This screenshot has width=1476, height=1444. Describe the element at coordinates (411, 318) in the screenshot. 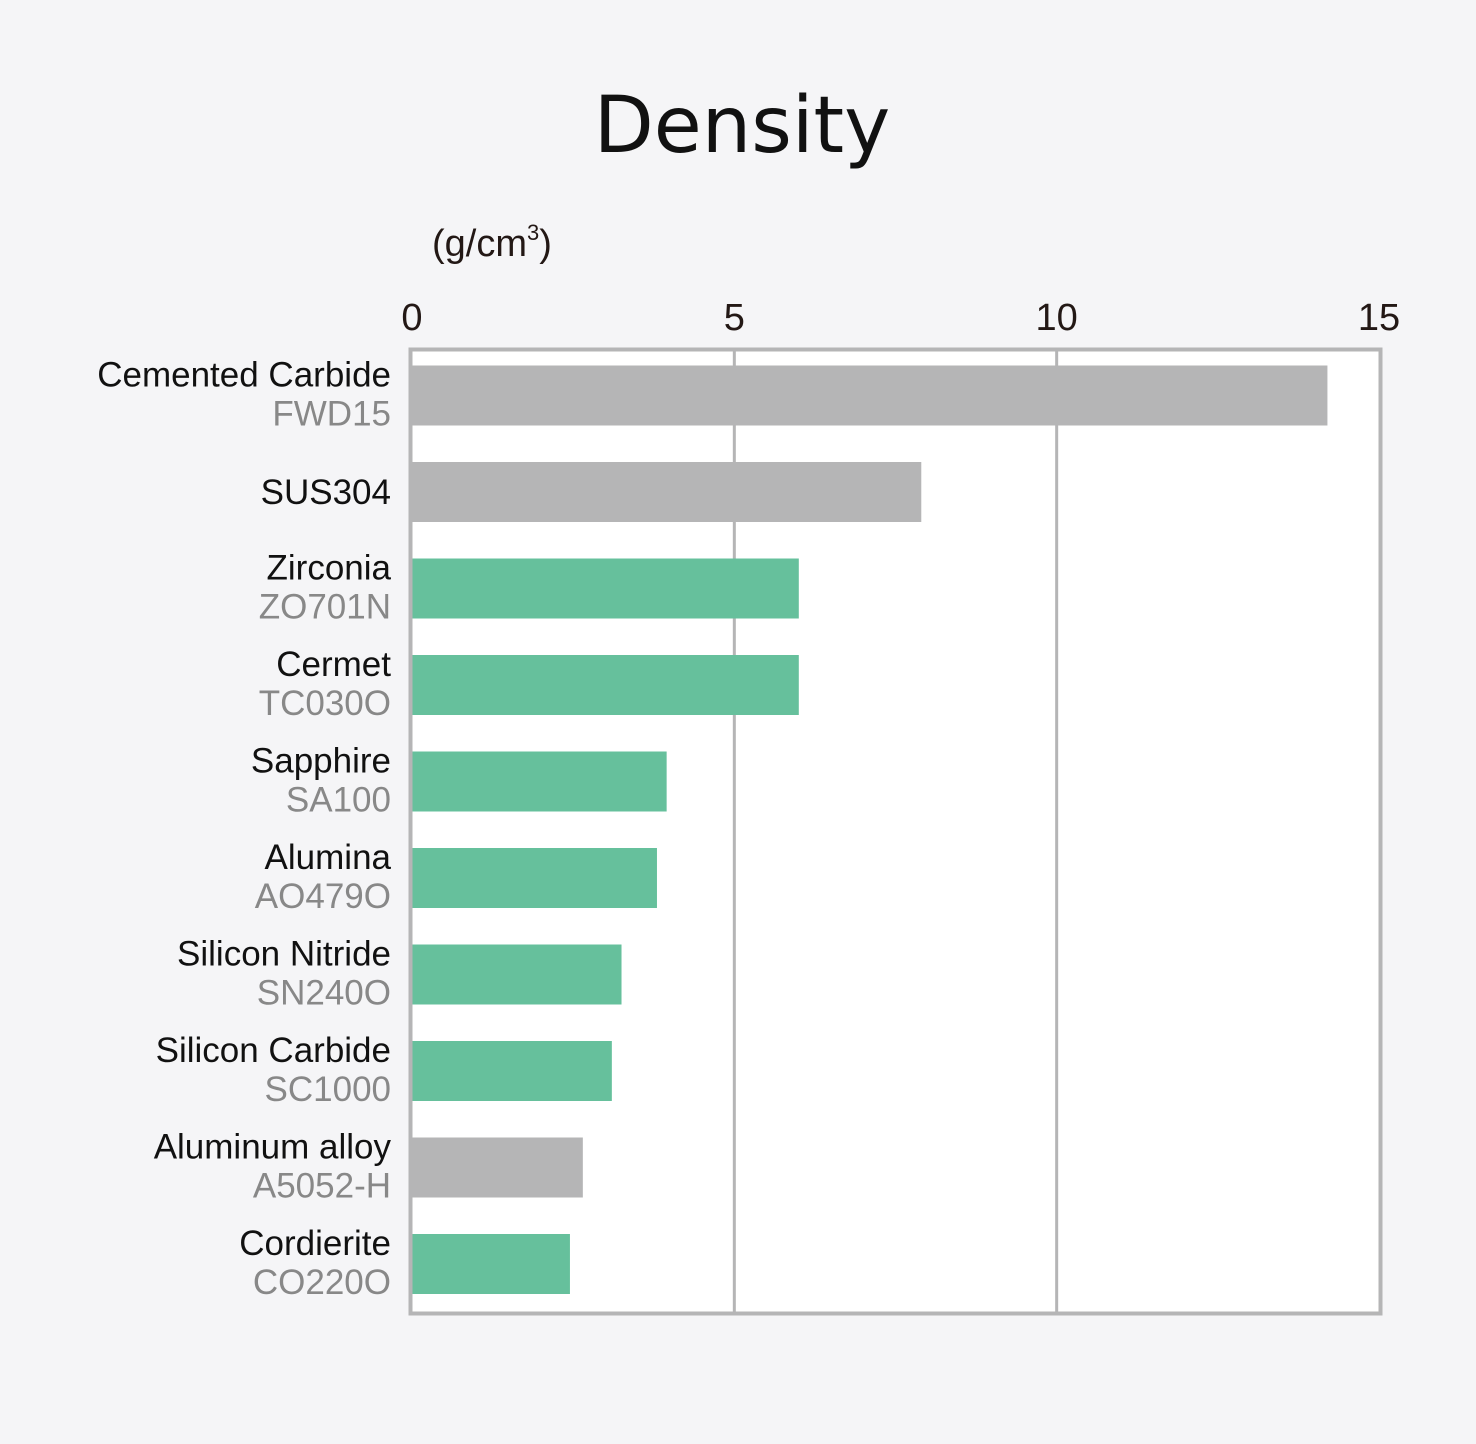

I see `x-tick-label: 0` at that location.